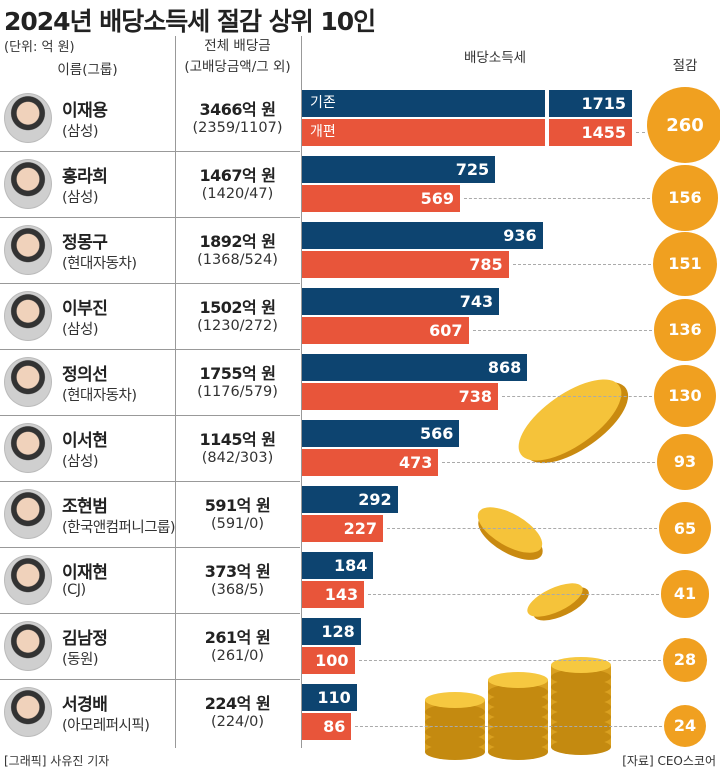 The height and width of the screenshot is (772, 720). Describe the element at coordinates (237, 46) in the screenshot. I see `header-total-line1: 전체 배당금` at that location.